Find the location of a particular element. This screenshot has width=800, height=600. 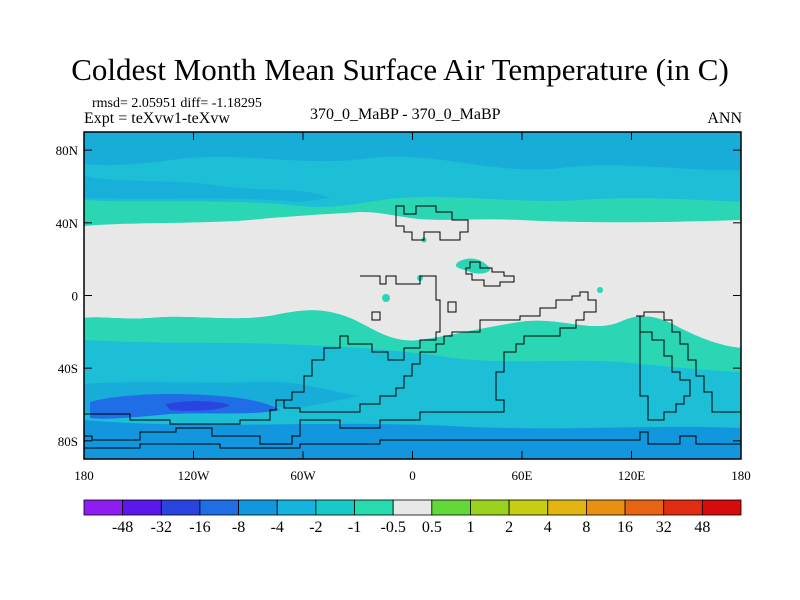

field-patch-tropical is located at coordinates (473, 266).